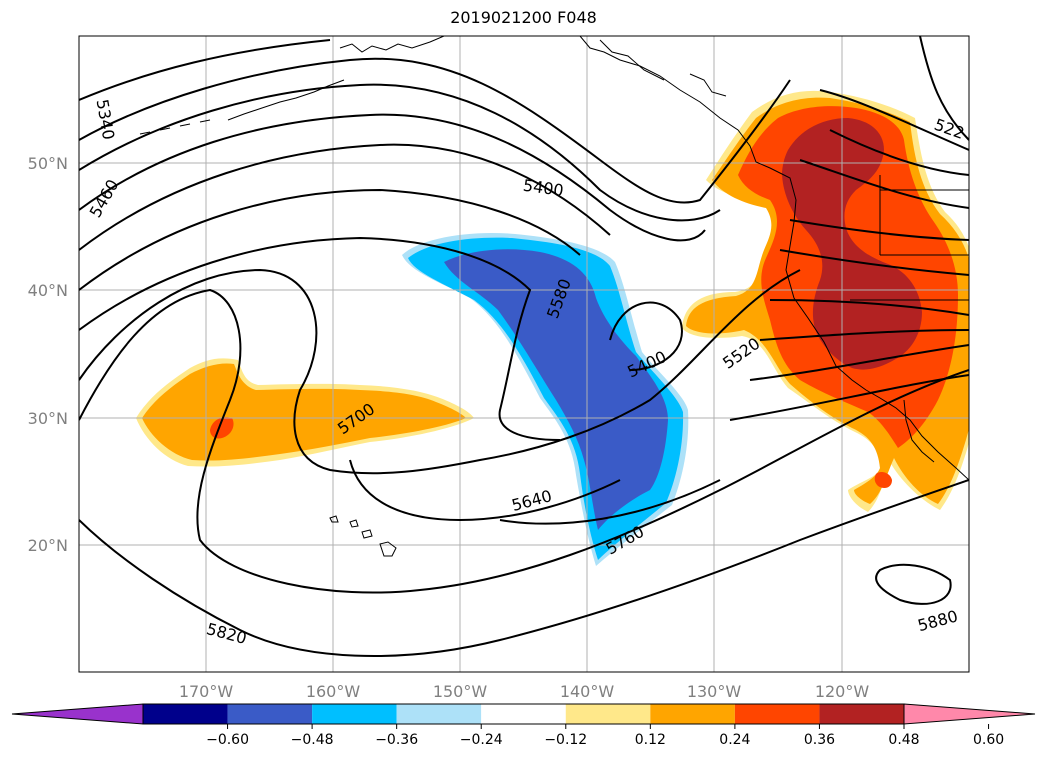  What do you see at coordinates (524, 691) in the screenshot?
I see `longitude-labels: 170°W 160°W 150°W 140°W 130°W 120°W` at bounding box center [524, 691].